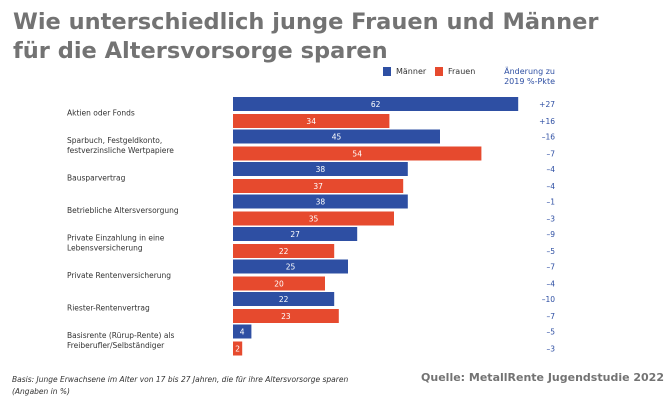 Image resolution: width=670 pixels, height=400 pixels. I want to click on change-value: –10, so click(549, 299).